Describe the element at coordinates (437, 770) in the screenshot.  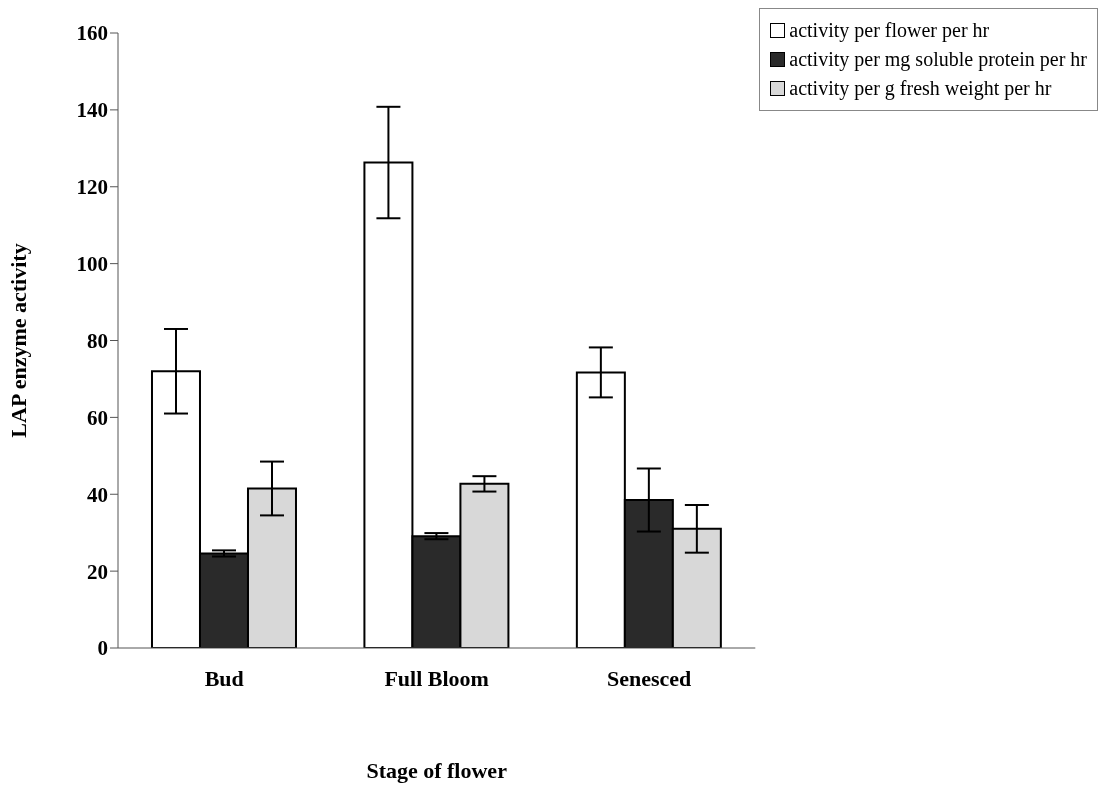
I see `x-axis-title: Stage of flower` at that location.